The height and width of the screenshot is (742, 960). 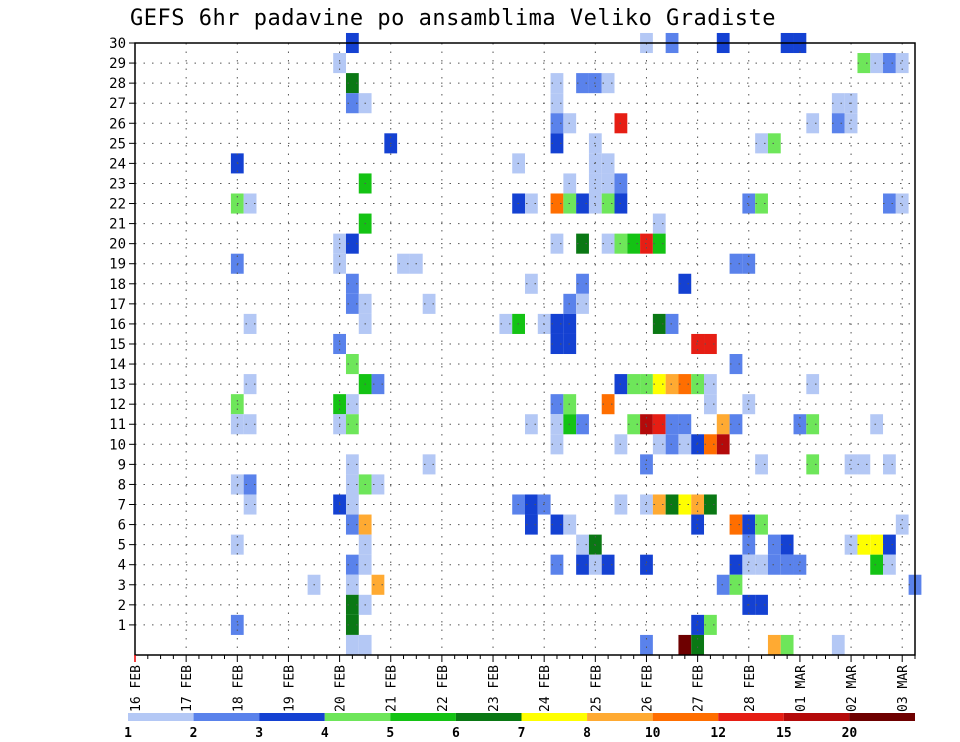 I want to click on y-tick-label: 13, so click(x=117, y=385).